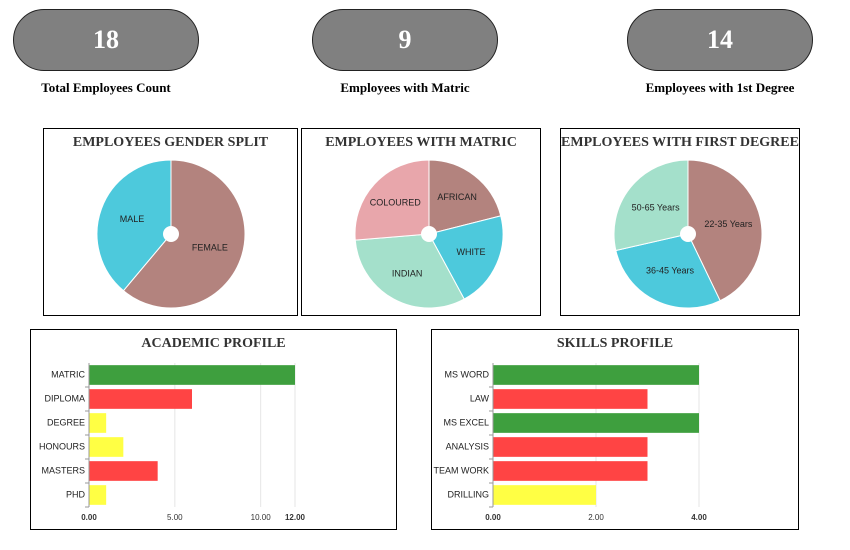  I want to click on kpi-employees-degree-value: 14, so click(720, 39).